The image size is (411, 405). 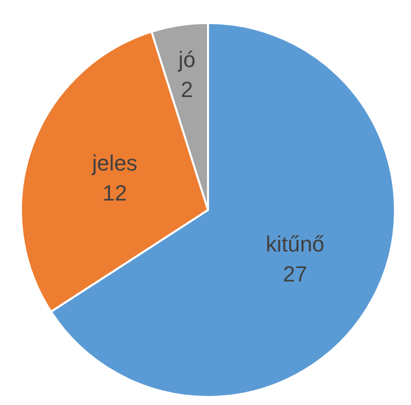 What do you see at coordinates (186, 59) in the screenshot?
I see `slice-label: jó` at bounding box center [186, 59].